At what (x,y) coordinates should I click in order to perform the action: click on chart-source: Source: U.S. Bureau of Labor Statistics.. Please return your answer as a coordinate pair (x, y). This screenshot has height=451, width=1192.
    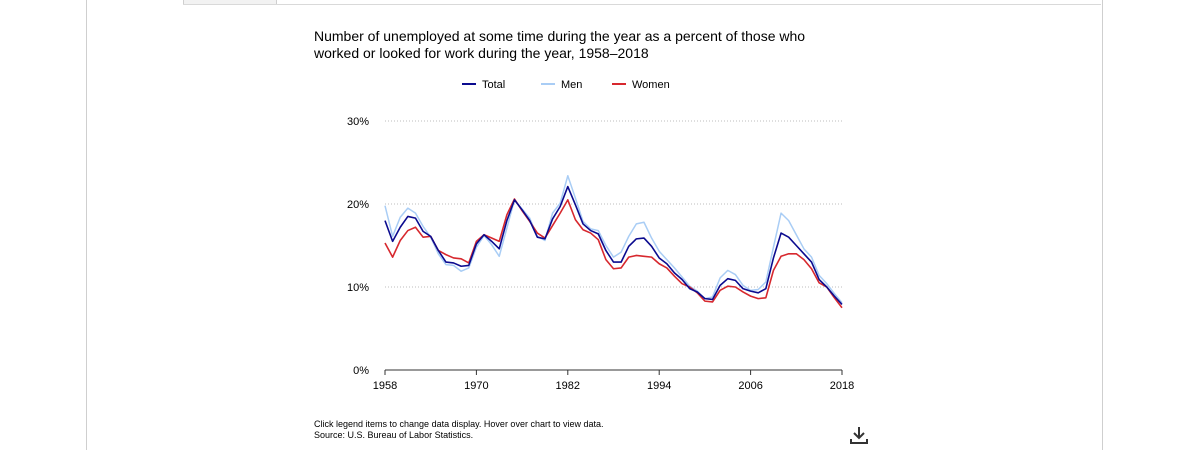
    Looking at the image, I should click on (394, 435).